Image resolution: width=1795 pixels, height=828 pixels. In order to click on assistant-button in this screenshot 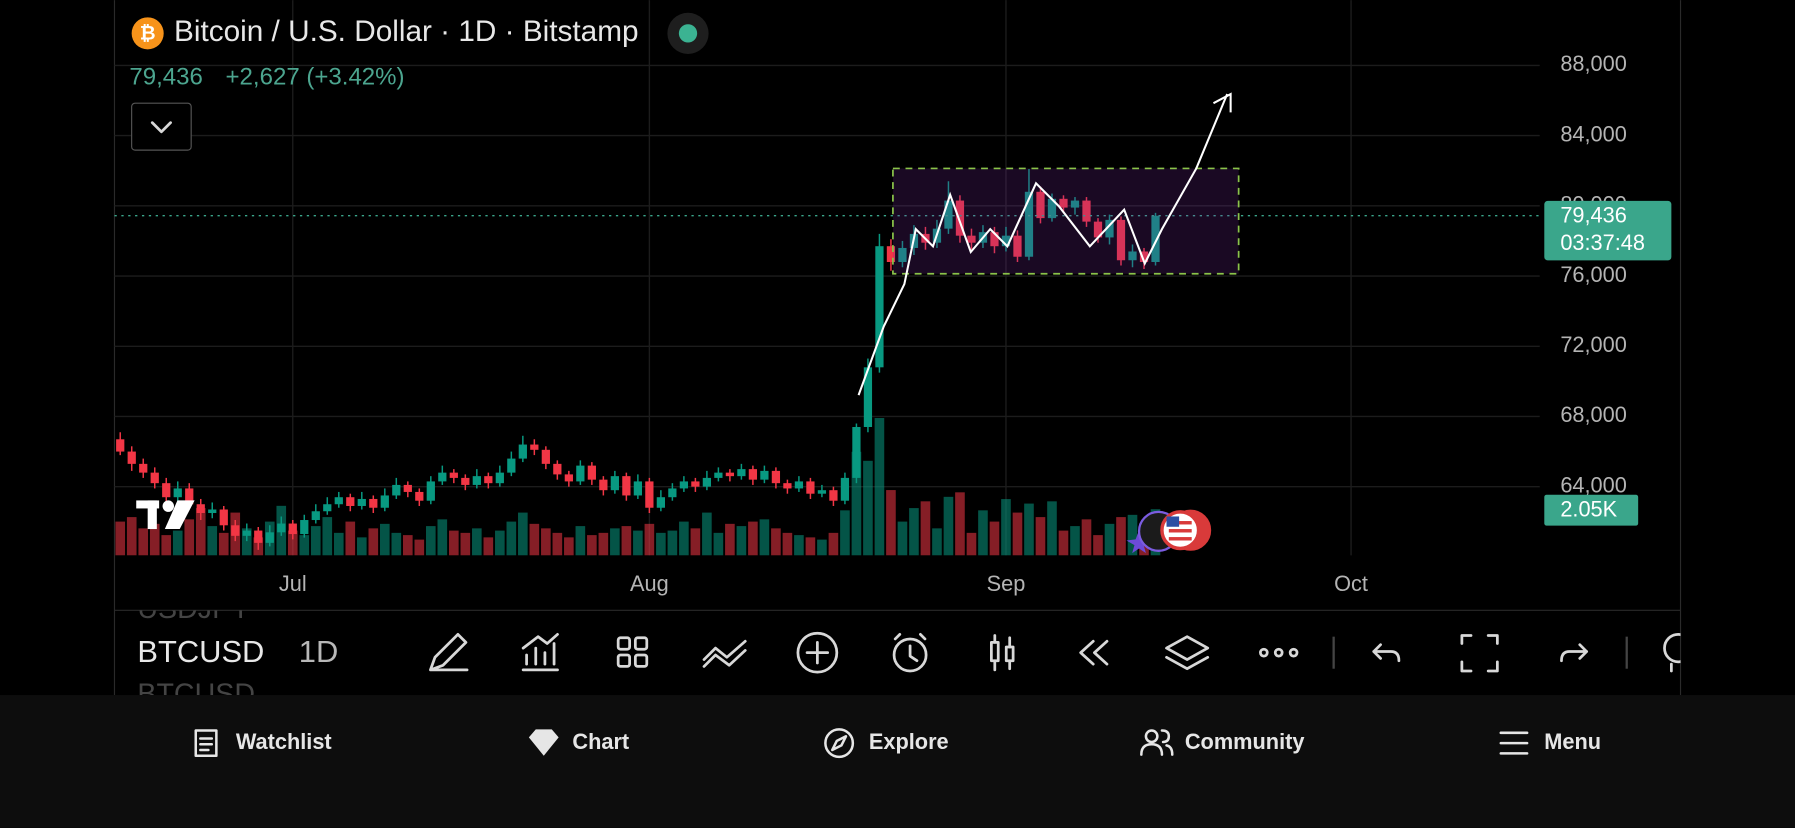, I will do `click(1677, 652)`.